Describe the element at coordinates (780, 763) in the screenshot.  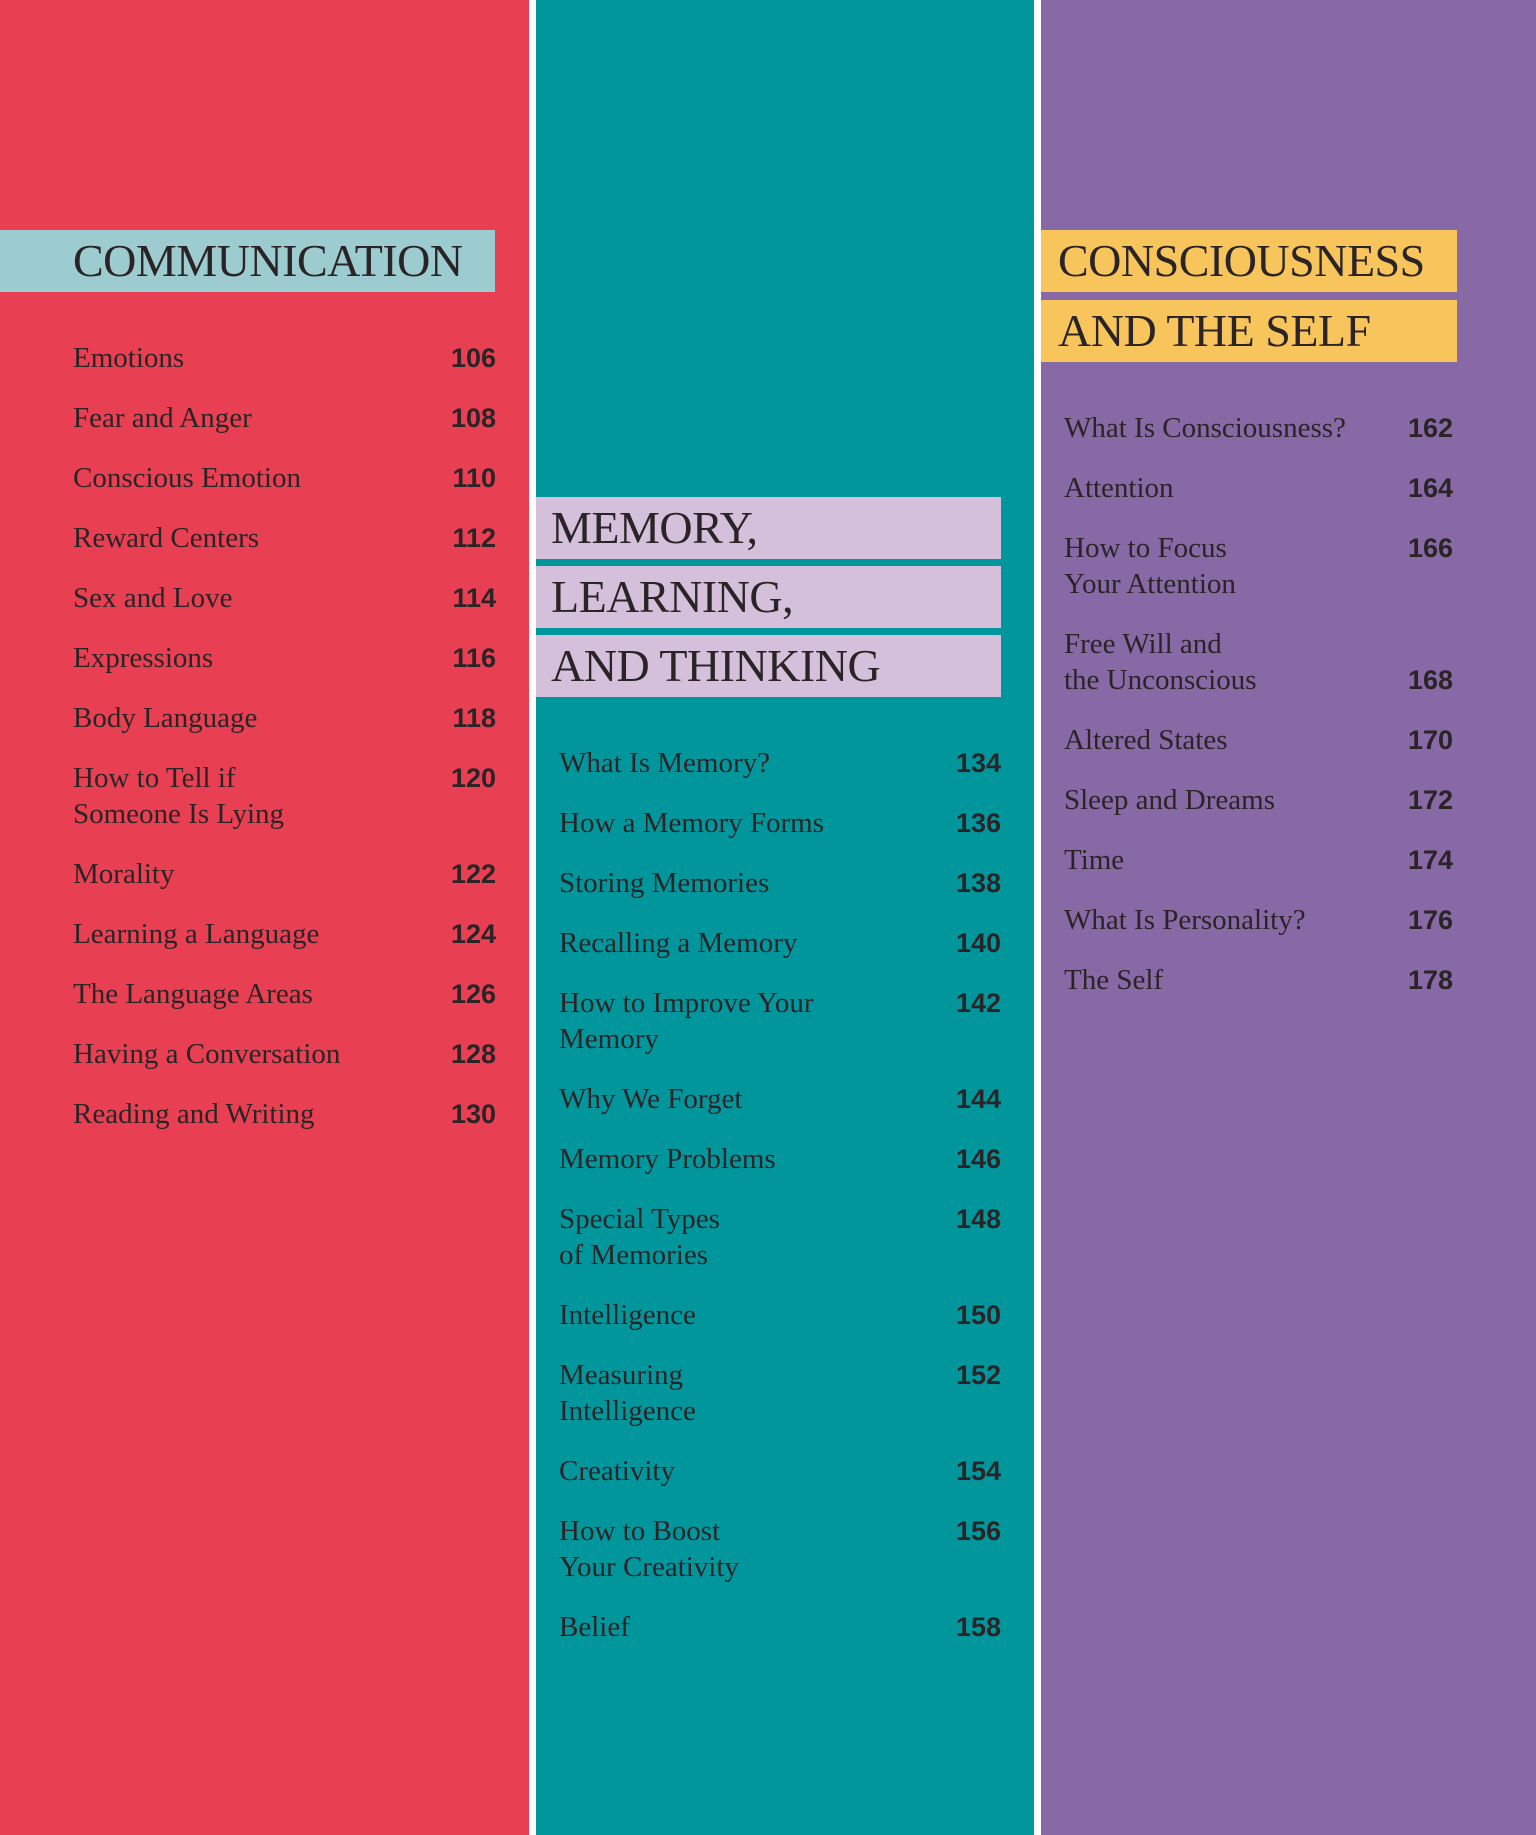
I see `toc-entry: What Is Memory? 134` at that location.